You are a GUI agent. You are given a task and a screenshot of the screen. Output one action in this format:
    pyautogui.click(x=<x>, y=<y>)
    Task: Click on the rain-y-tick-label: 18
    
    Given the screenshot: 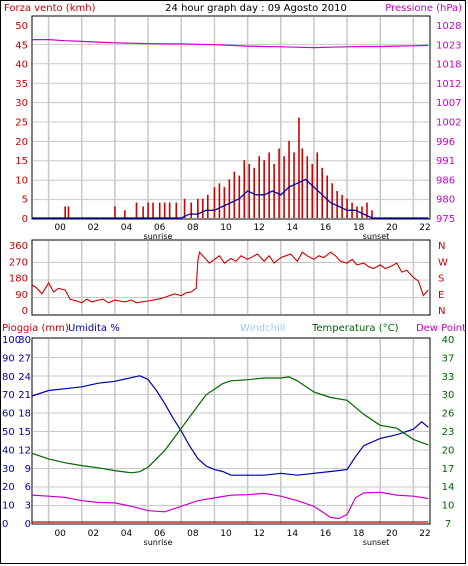 What is the action you would take?
    pyautogui.click(x=24, y=414)
    